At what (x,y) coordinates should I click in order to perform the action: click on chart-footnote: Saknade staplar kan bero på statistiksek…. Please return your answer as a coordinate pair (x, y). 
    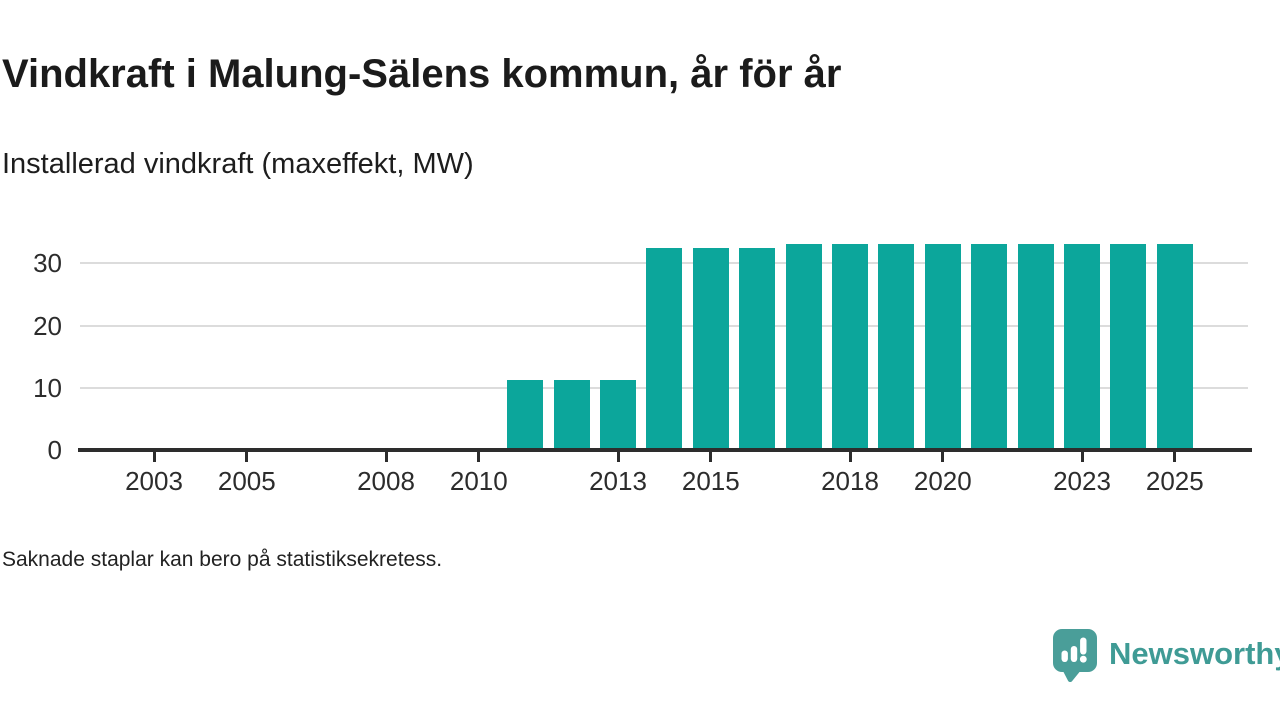
    Looking at the image, I should click on (222, 559).